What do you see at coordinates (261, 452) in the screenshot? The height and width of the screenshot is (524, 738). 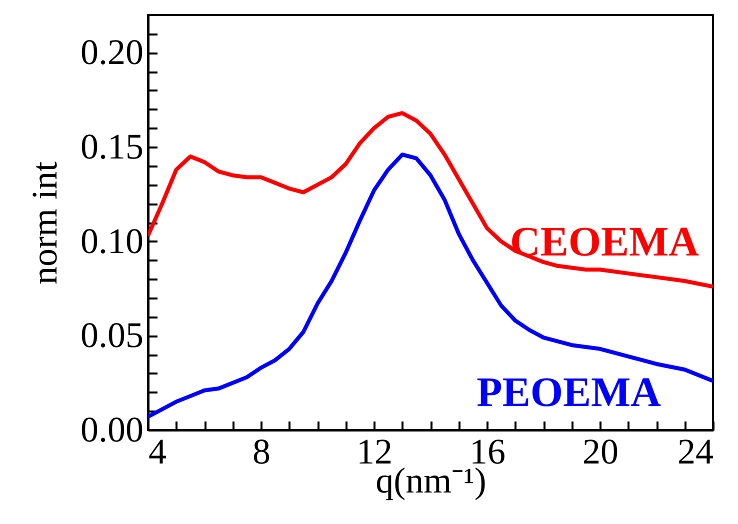 I see `x-tick-label: 8` at bounding box center [261, 452].